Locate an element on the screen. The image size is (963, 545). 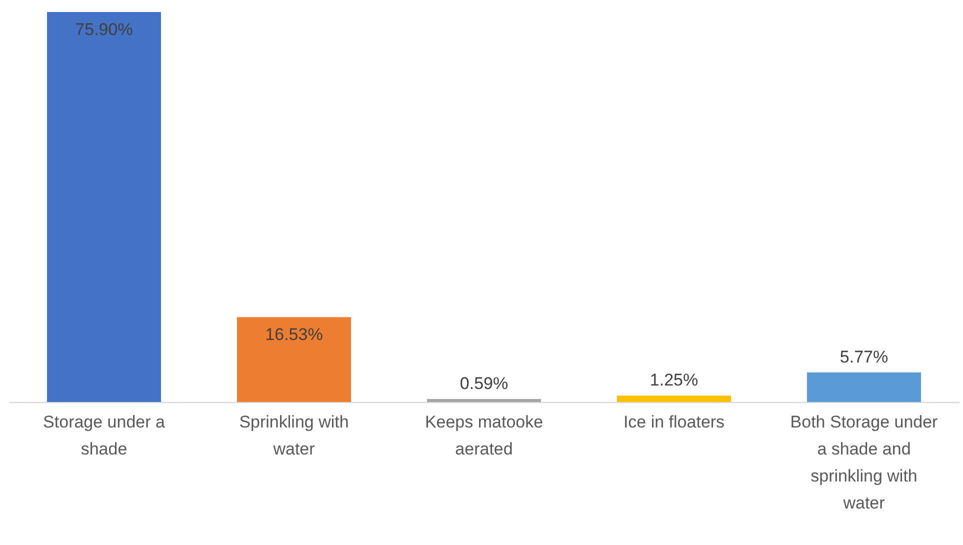
data-label: 5.77% is located at coordinates (864, 356).